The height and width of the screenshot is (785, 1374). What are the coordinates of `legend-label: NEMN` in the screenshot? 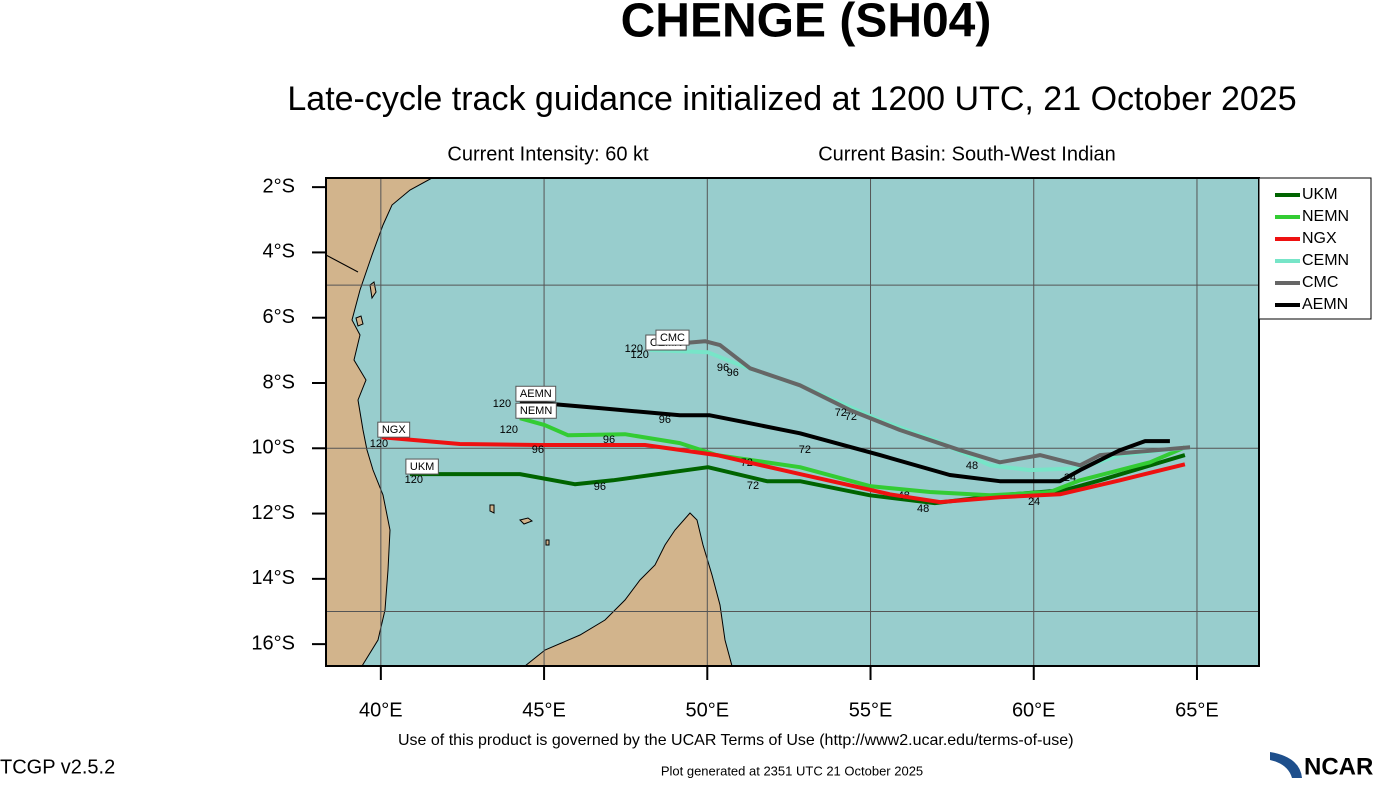 It's located at (1325, 216).